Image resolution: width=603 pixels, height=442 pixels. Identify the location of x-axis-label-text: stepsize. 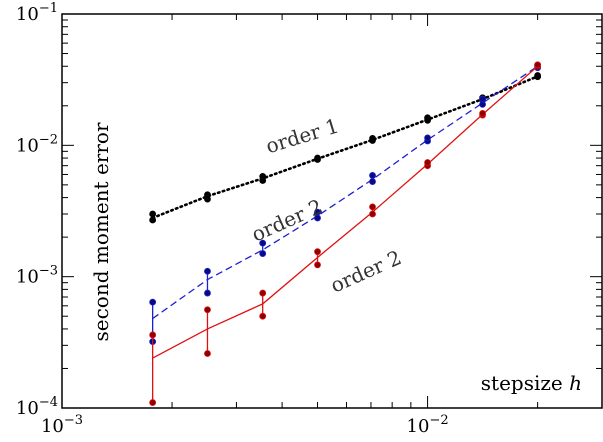
(525, 383).